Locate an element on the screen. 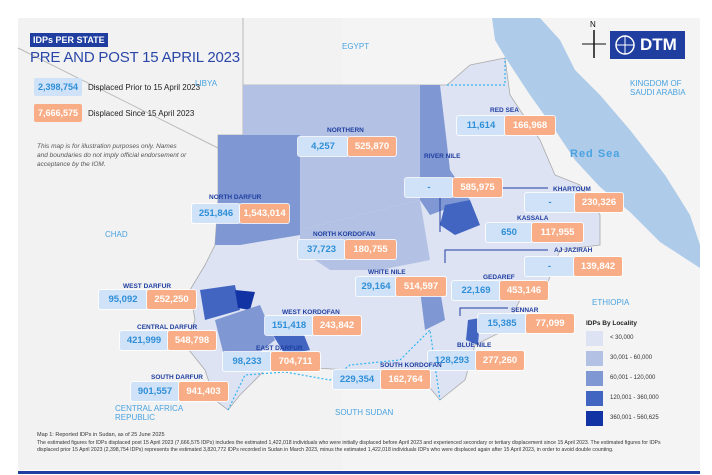 This screenshot has height=475, width=712. since-value-west-darfur: 252,250 is located at coordinates (171, 299).